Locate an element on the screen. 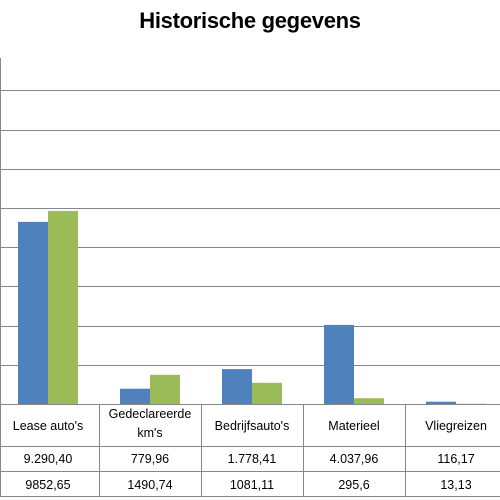 This screenshot has width=500, height=500. chart-title: Historische gegevens is located at coordinates (250, 20).